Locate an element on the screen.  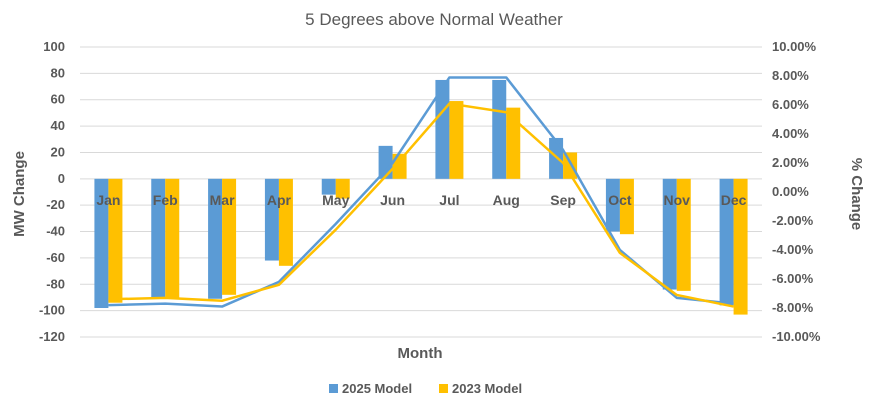
y-tick-label: -20 is located at coordinates (55, 204).